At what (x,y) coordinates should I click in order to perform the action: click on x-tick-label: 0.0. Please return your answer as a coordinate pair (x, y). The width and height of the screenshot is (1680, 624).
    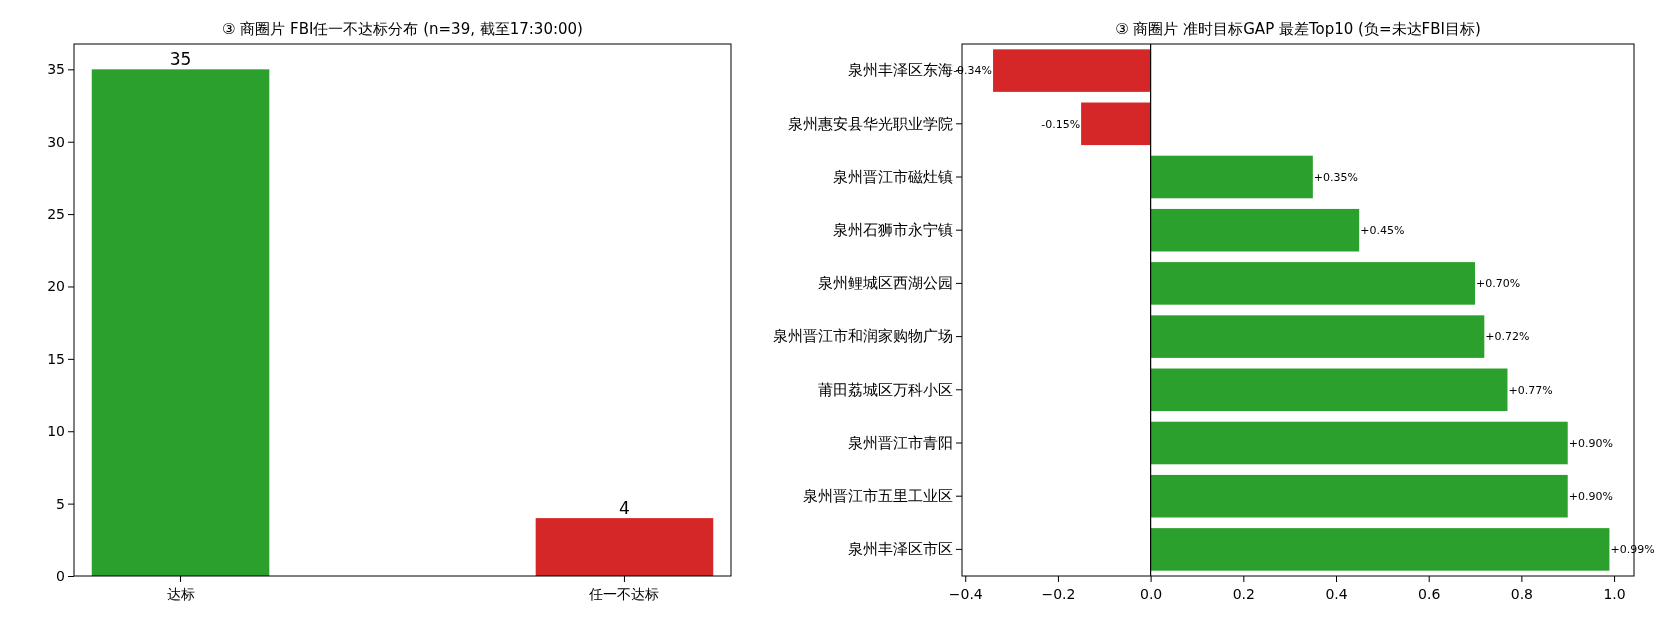
    Looking at the image, I should click on (1151, 594).